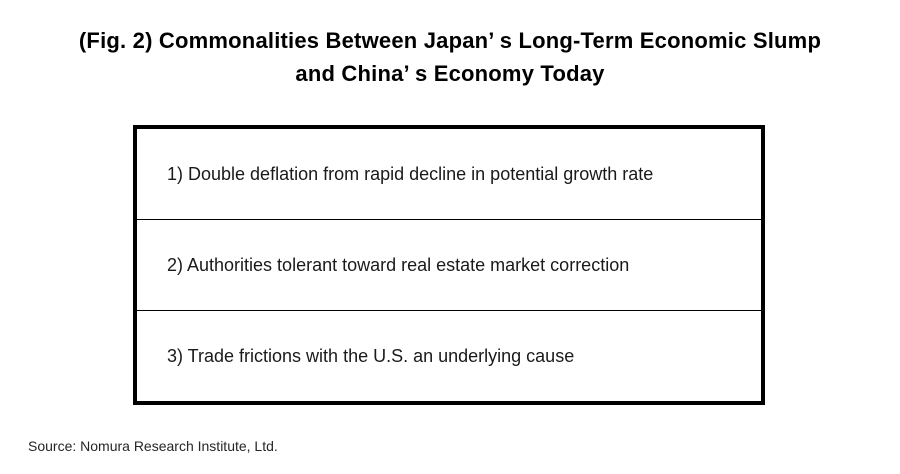  What do you see at coordinates (450, 73) in the screenshot?
I see `figure-title-line2: and China’ s Economy Today` at bounding box center [450, 73].